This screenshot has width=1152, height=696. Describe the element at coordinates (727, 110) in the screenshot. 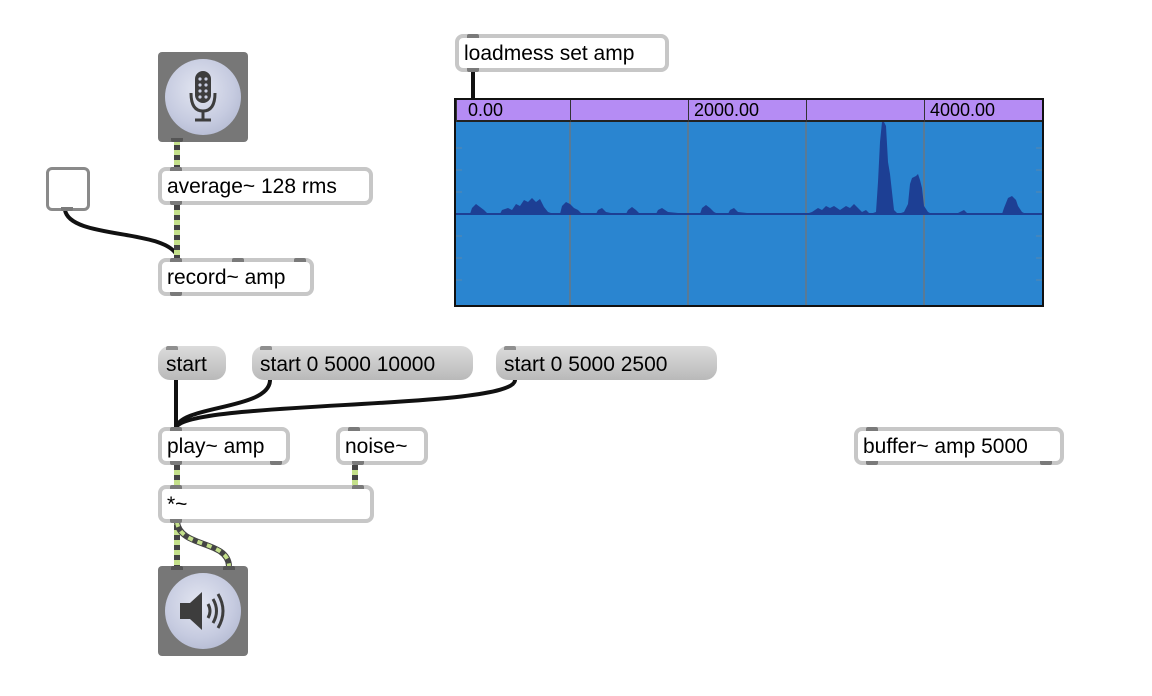

I see `ruler-label-2000: 2000.00` at that location.